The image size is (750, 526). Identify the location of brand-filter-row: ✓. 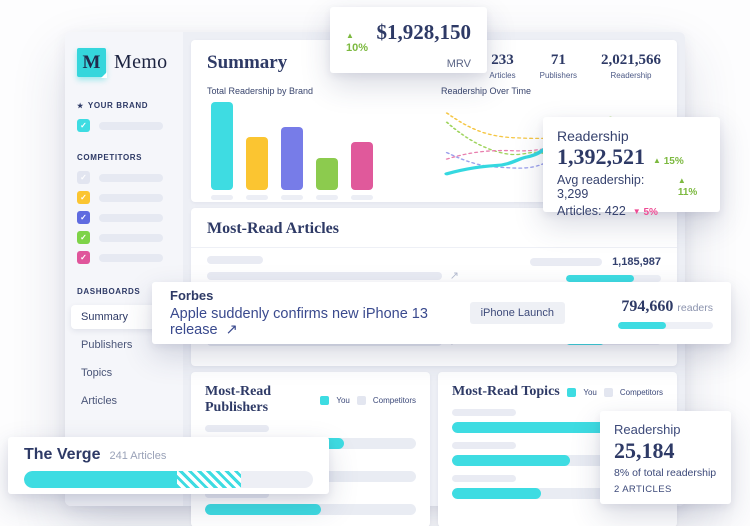
(124, 125).